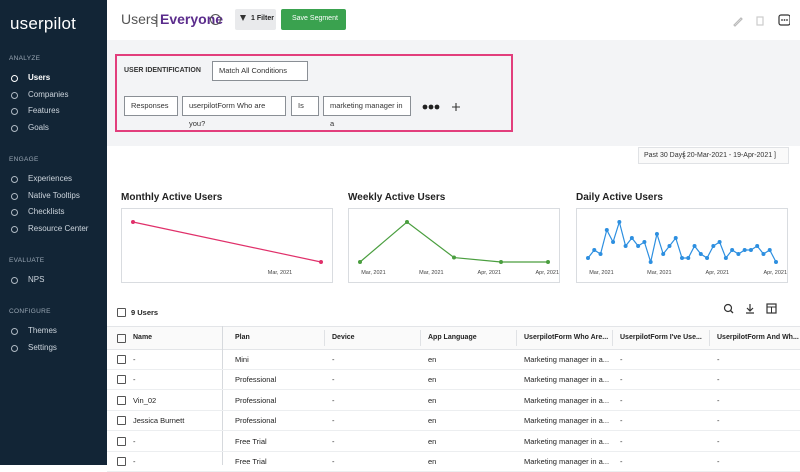 This screenshot has height=472, width=800. Describe the element at coordinates (145, 400) in the screenshot. I see `table-cell: Vin_02` at that location.